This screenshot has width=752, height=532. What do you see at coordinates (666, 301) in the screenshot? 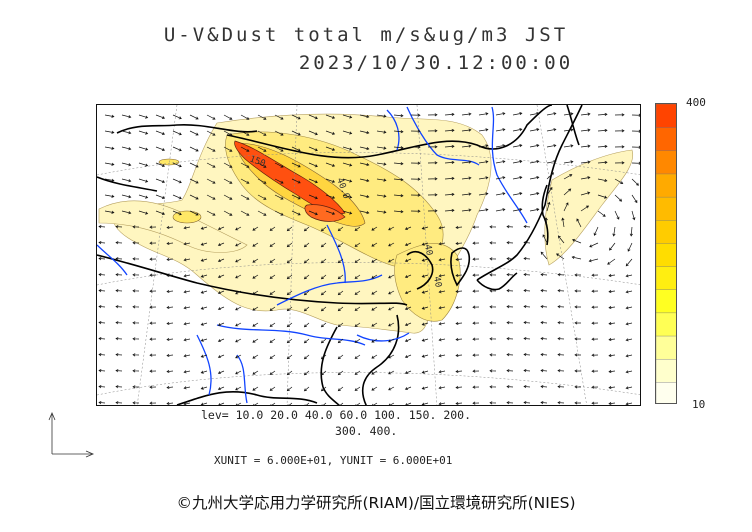
I see `colorbar-step` at bounding box center [666, 301].